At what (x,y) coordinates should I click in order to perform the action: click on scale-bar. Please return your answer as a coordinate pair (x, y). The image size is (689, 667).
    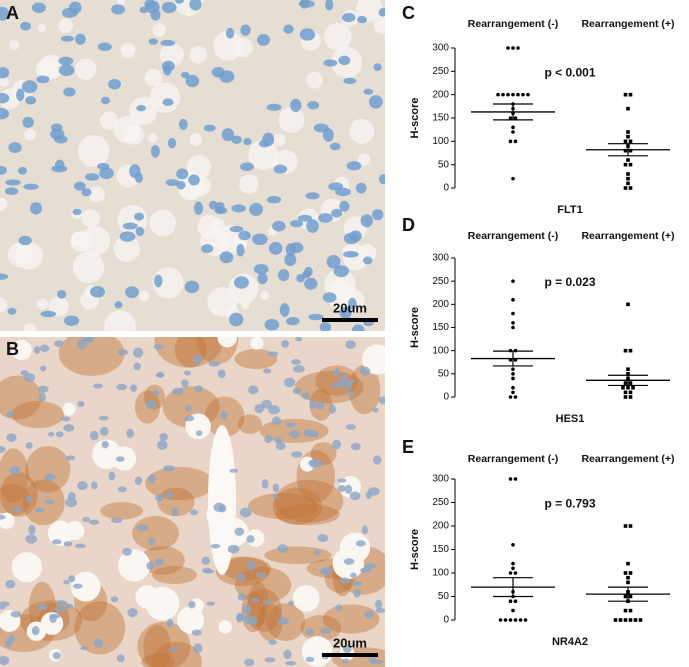
    Looking at the image, I should click on (350, 320).